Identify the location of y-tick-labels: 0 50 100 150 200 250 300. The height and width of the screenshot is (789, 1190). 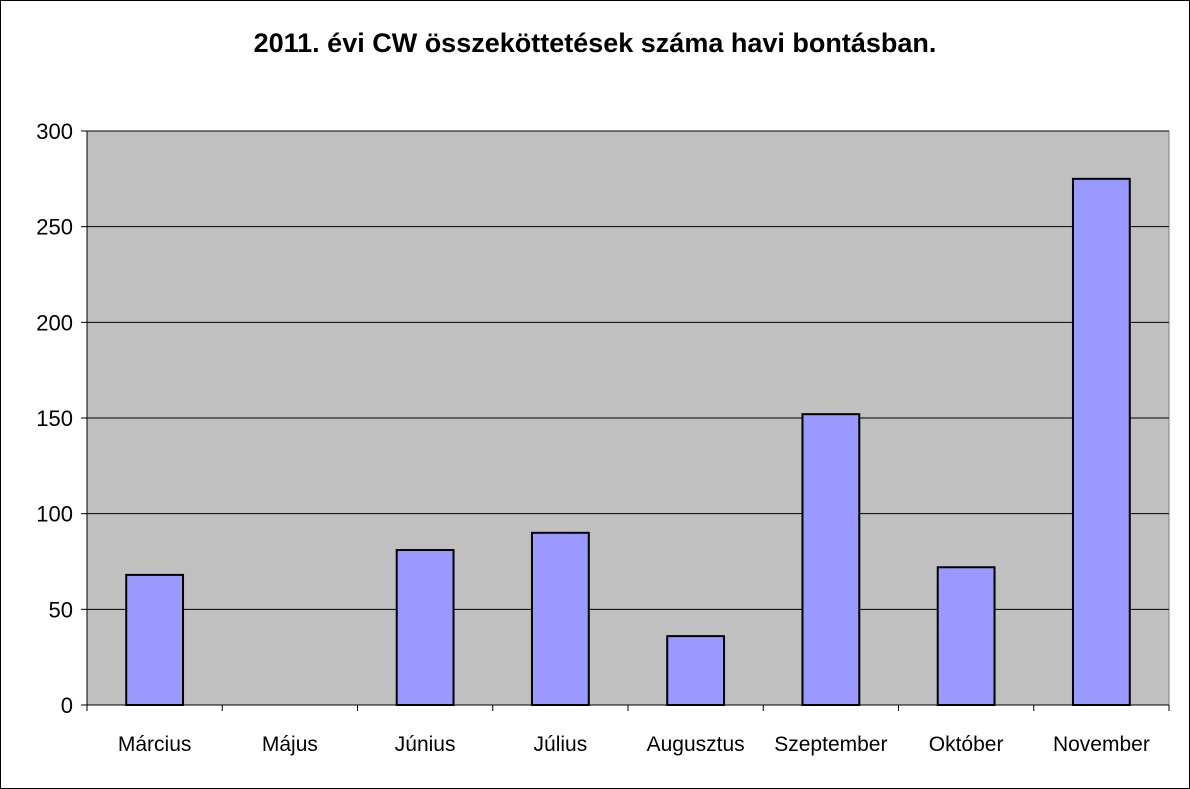
(54, 418).